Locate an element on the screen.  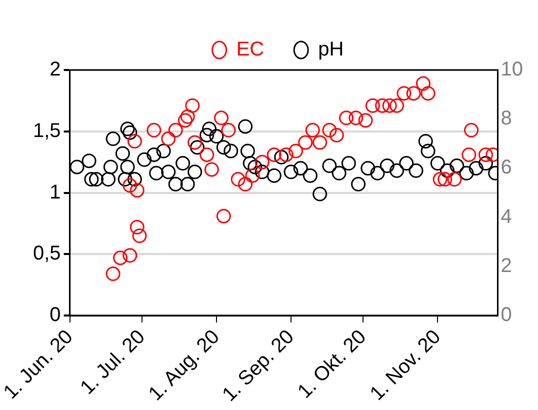
y-tick-label: 2 is located at coordinates (55, 69).